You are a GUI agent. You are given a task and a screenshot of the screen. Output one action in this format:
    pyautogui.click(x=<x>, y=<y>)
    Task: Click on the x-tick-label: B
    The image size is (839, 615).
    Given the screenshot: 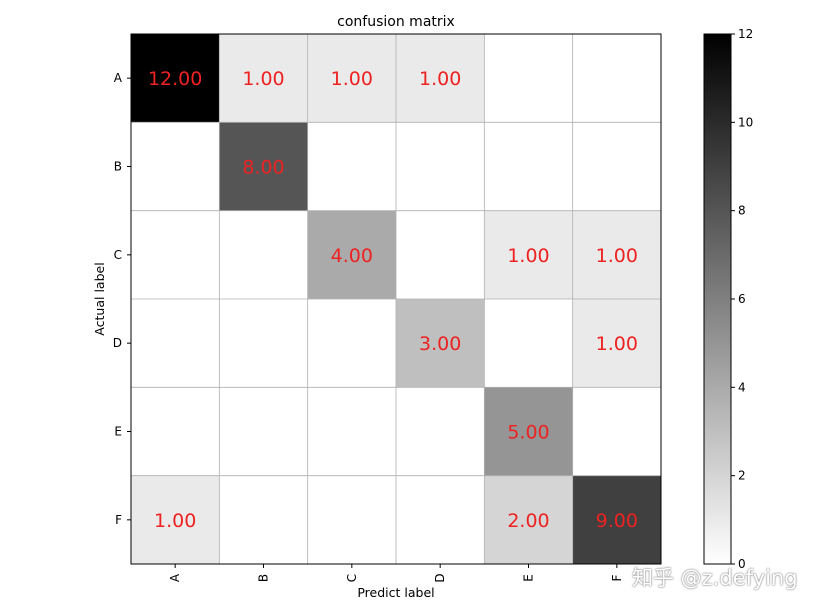 What is the action you would take?
    pyautogui.click(x=264, y=578)
    